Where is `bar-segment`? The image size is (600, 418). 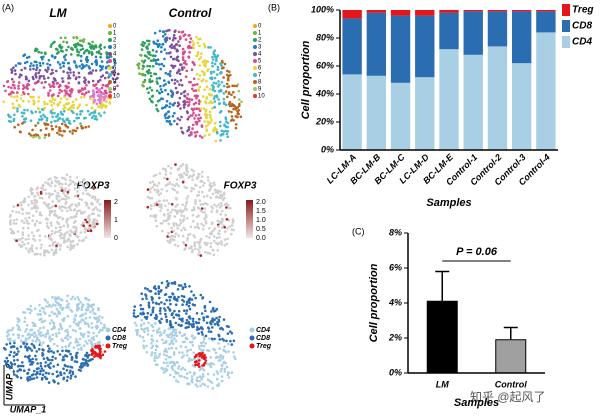 bar-segment is located at coordinates (352, 46).